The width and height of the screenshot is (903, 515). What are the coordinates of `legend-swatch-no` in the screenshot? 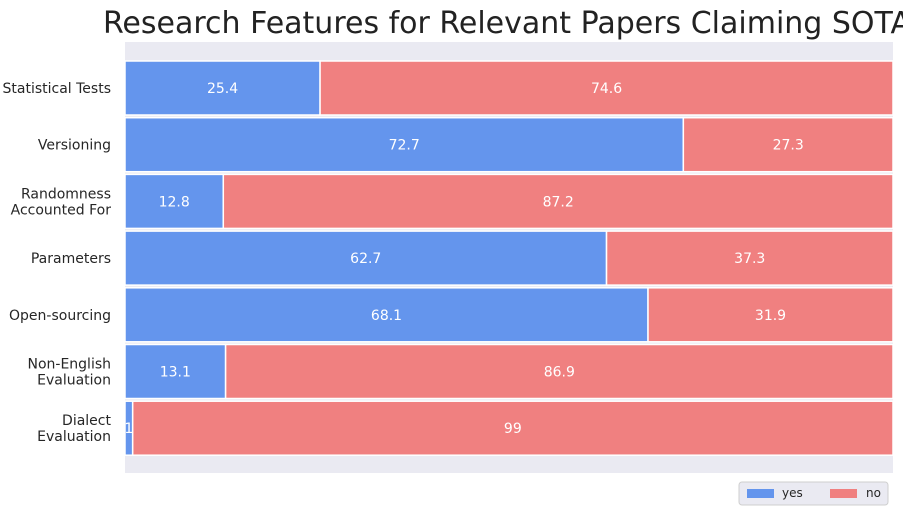 It's located at (843, 493).